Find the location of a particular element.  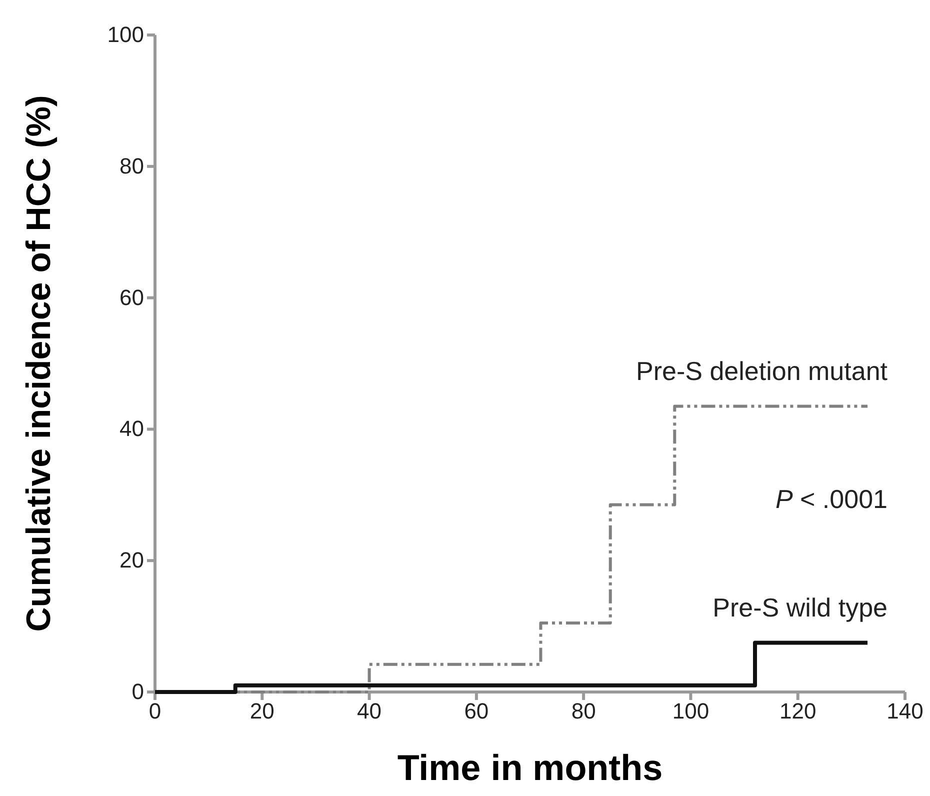

series-label: Pre-S deletion mutant is located at coordinates (762, 371).